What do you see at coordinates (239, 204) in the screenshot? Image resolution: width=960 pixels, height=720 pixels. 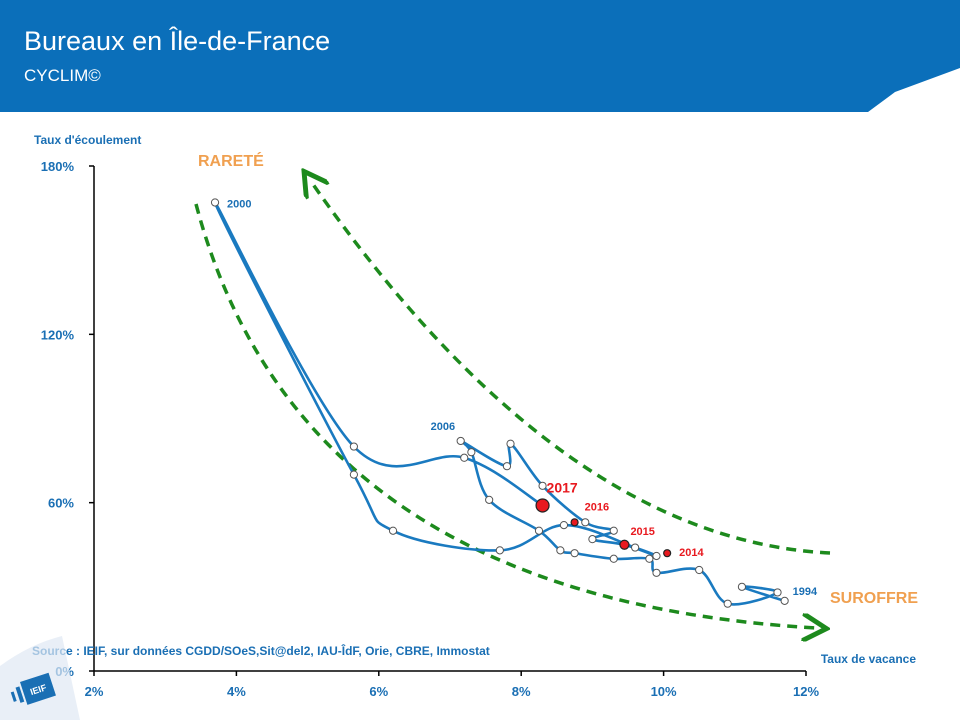 I see `point-label-2000: 2000` at bounding box center [239, 204].